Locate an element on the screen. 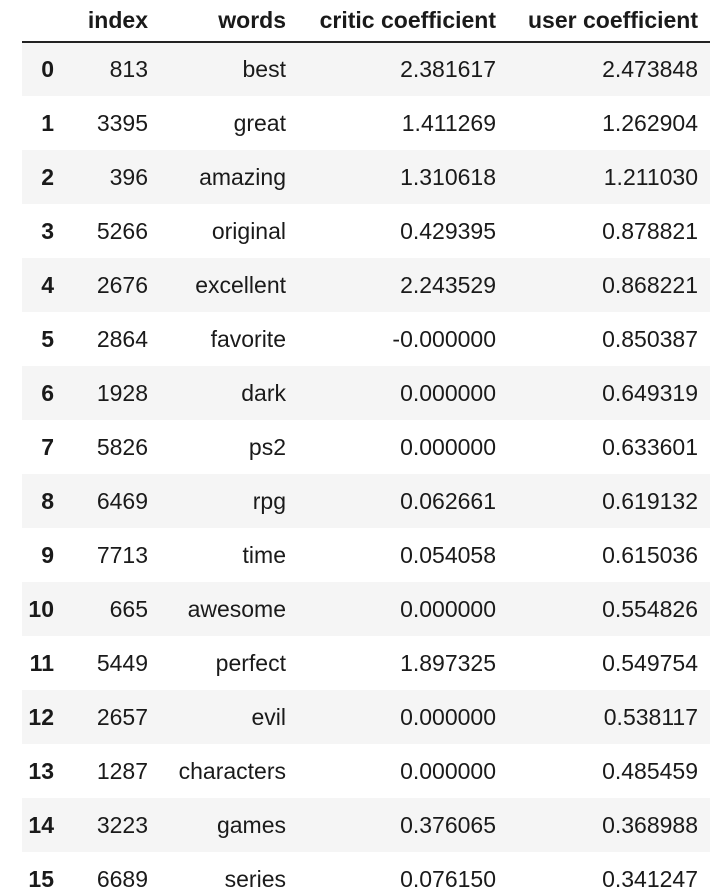 Image resolution: width=722 pixels, height=892 pixels. index-cell: 1928 is located at coordinates (122, 392).